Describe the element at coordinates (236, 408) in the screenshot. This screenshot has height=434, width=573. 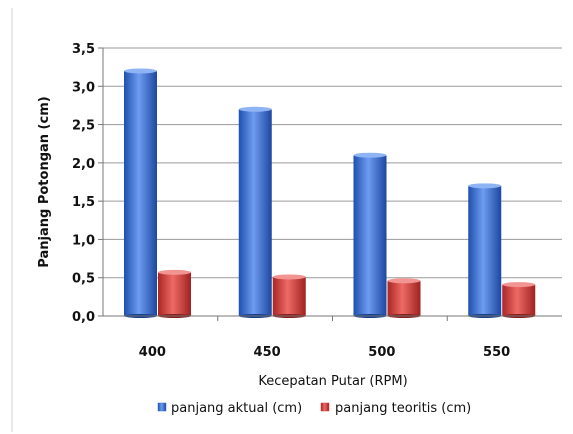
I see `legend-label-aktual: panjang aktual (cm)` at that location.